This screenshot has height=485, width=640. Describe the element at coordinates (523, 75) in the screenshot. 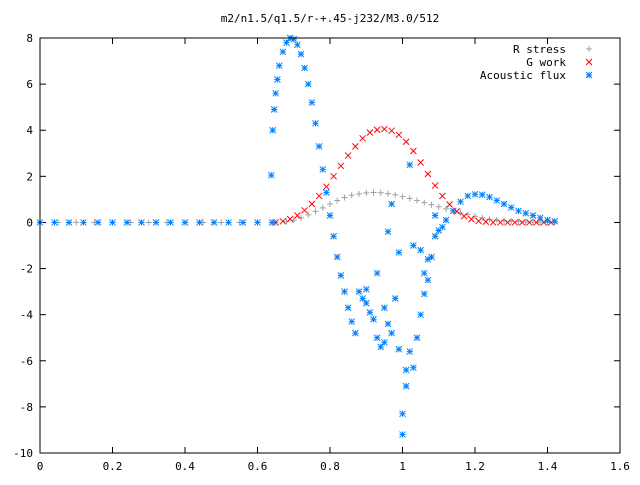

I see `legend-label: Acoustic flux` at that location.